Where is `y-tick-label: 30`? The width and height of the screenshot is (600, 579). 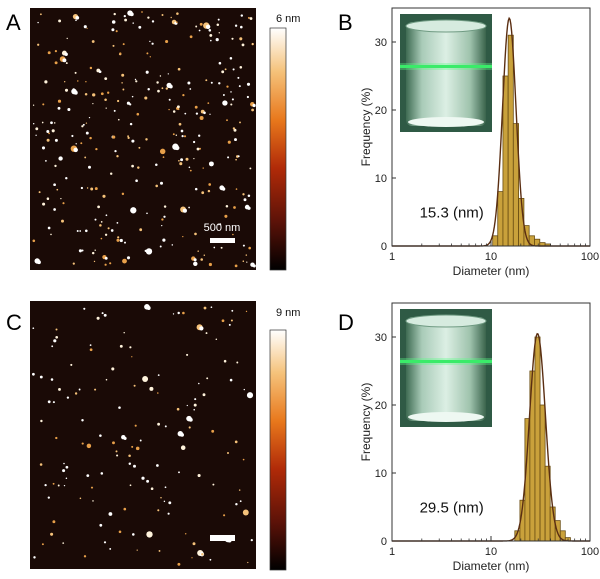 y-tick-label: 30 is located at coordinates (381, 338).